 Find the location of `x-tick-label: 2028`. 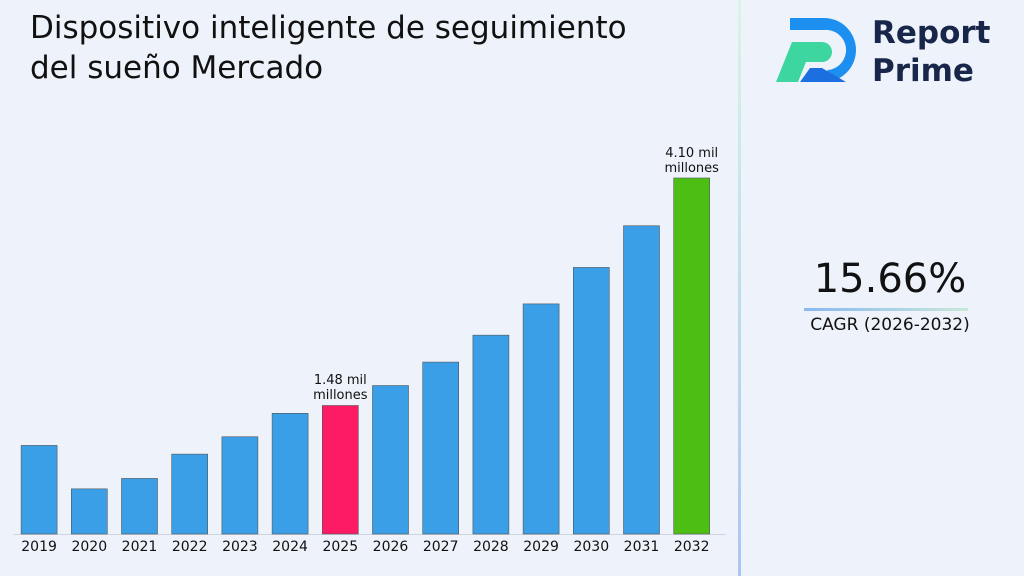

x-tick-label: 2028 is located at coordinates (491, 547).